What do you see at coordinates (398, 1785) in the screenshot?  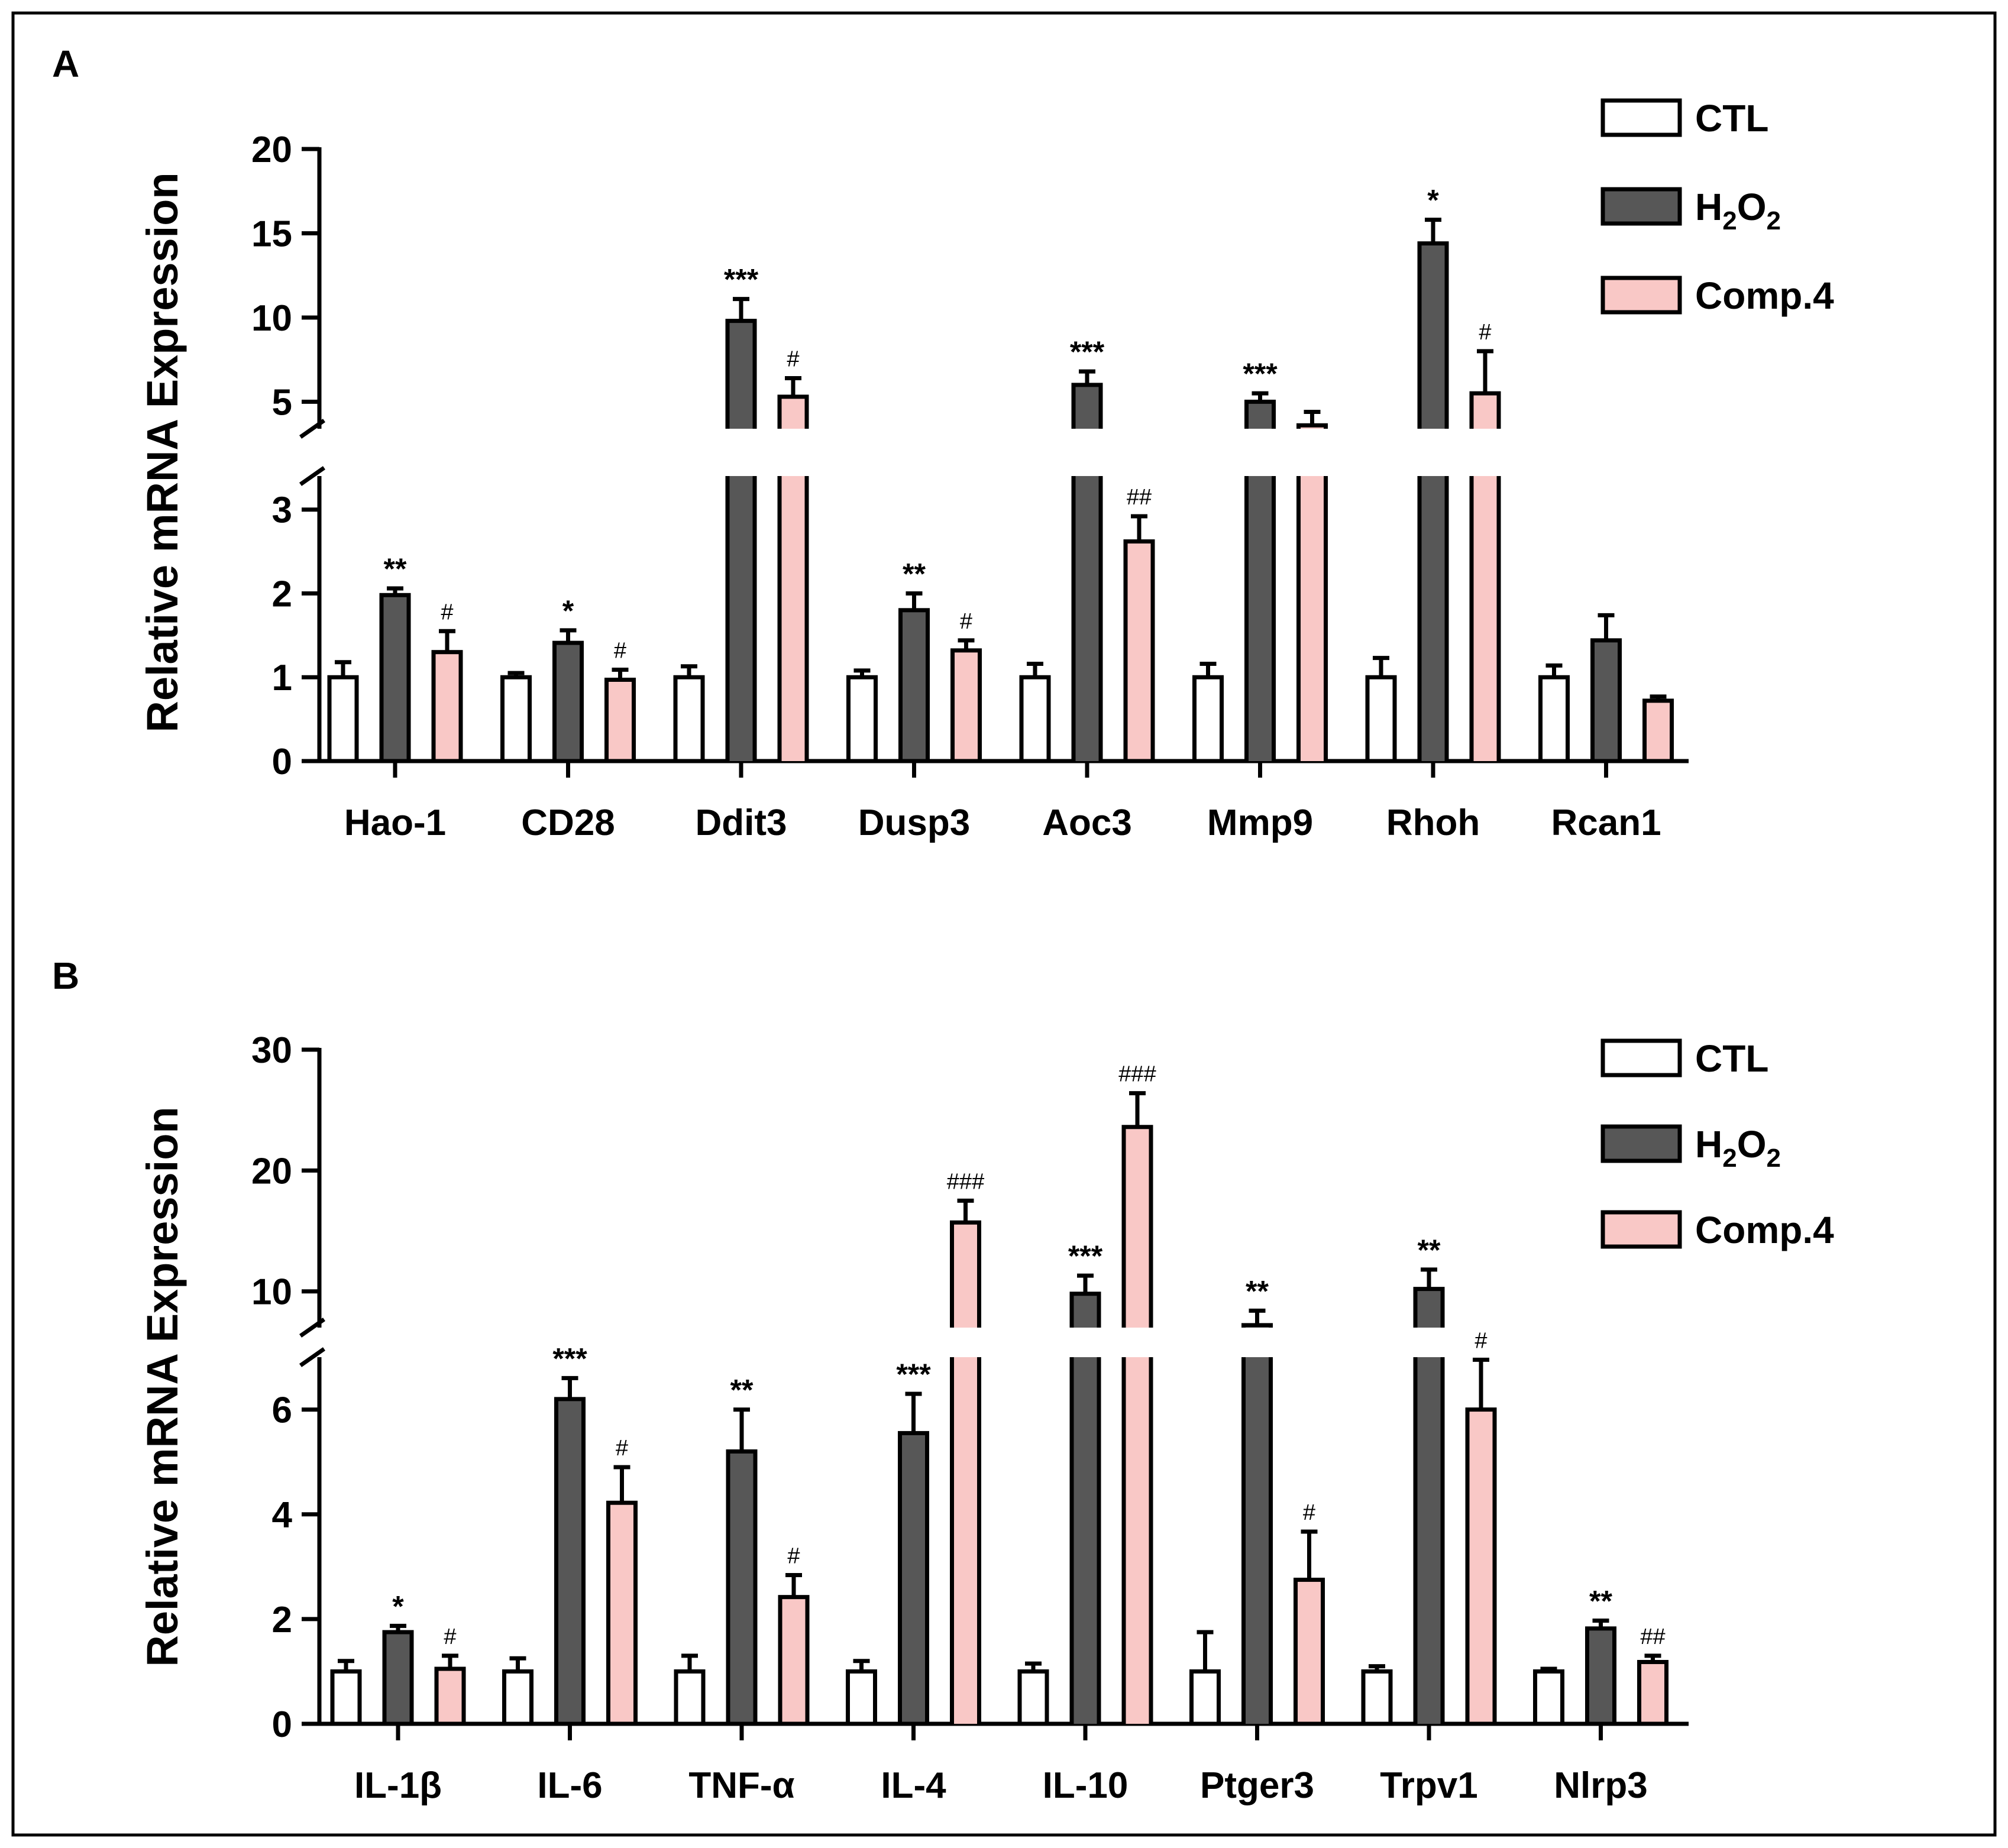 I see `x-tick-label: IL-1β` at bounding box center [398, 1785].